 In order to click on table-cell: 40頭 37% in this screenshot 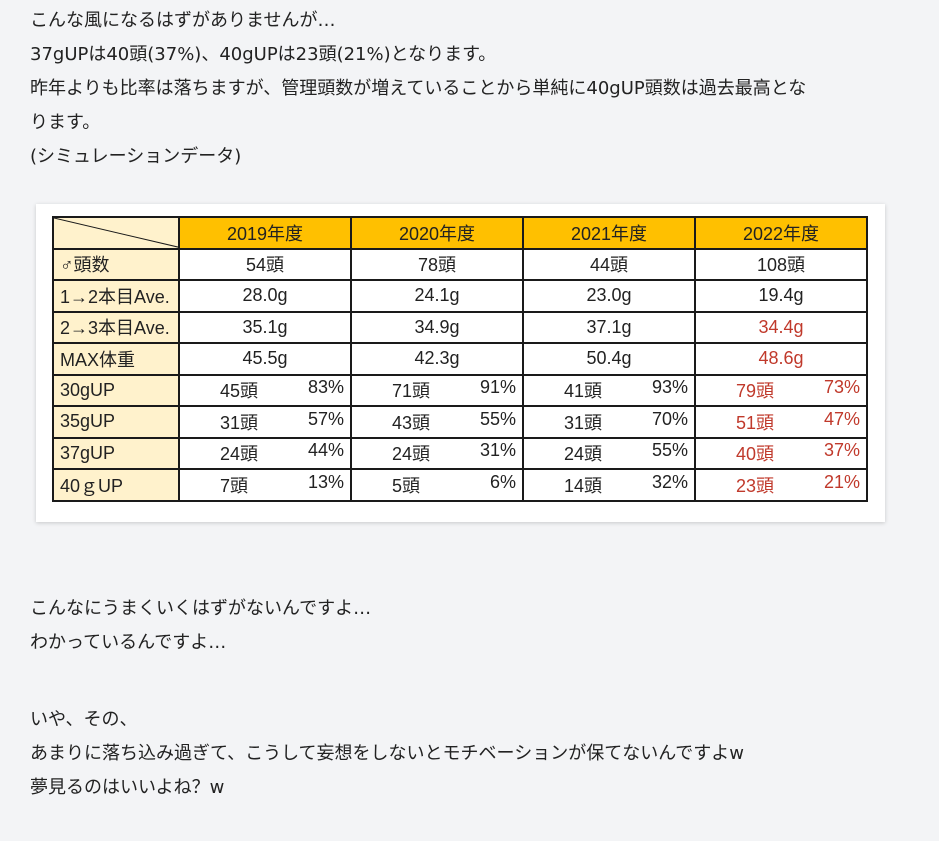, I will do `click(781, 453)`.